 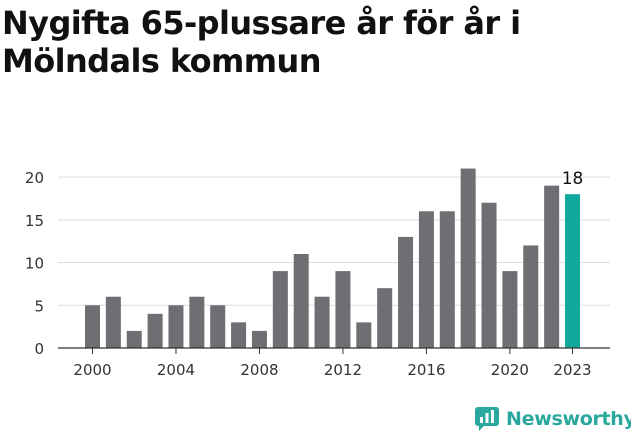 I want to click on y-tick-label: 15, so click(x=34, y=221).